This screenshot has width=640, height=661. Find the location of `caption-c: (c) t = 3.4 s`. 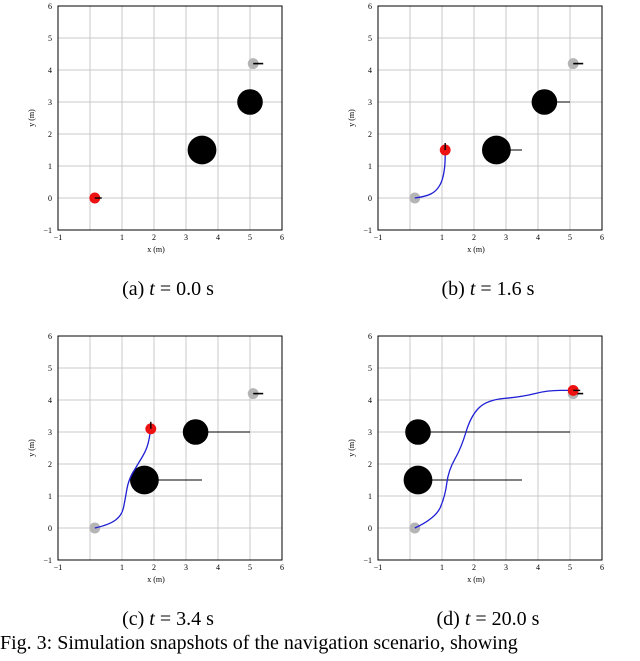

caption-c: (c) t = 3.4 s is located at coordinates (168, 619).